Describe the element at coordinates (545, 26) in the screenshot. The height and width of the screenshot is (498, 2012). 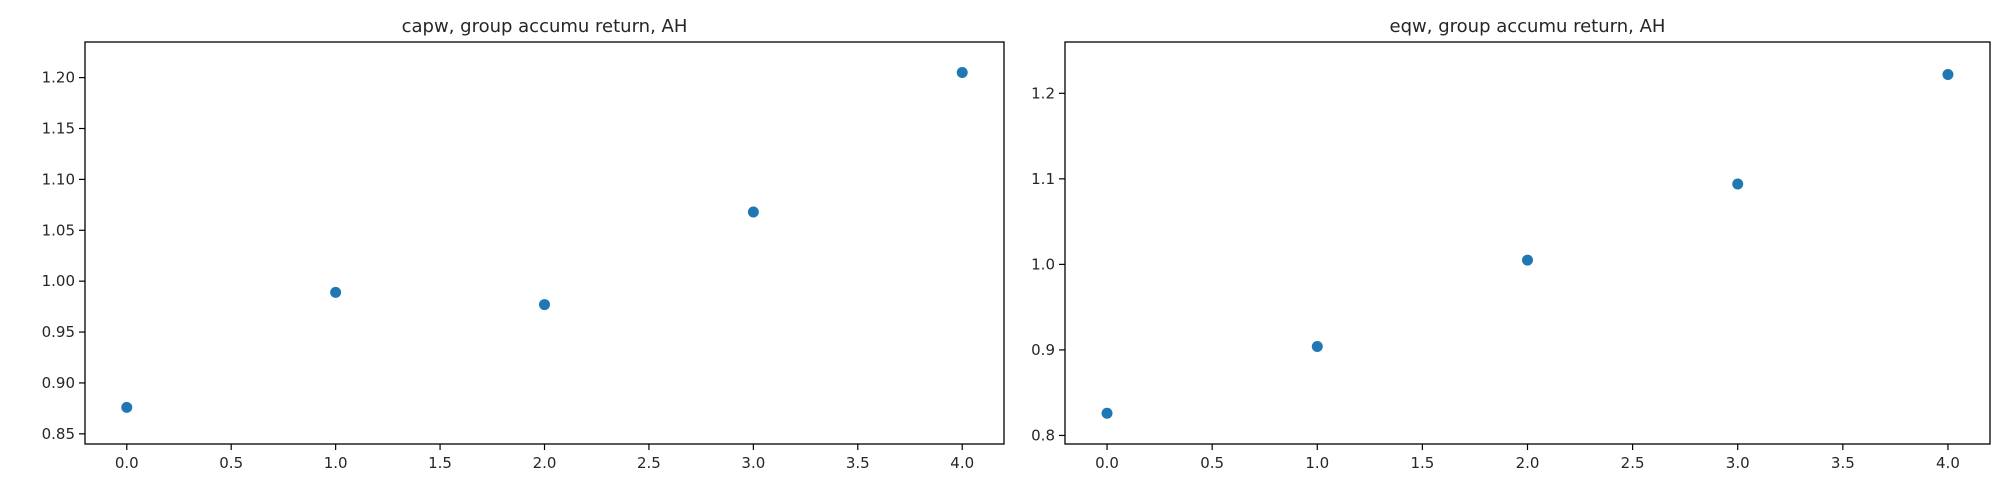
I see `chart-title: capw, group accumu return, AH` at that location.